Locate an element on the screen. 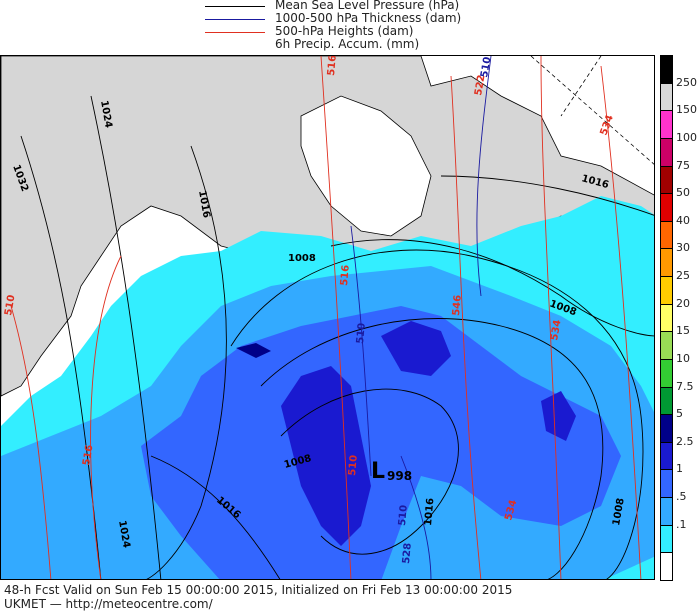 Image resolution: width=700 pixels, height=615 pixels. map-dashed-boundary is located at coordinates (581, 86).